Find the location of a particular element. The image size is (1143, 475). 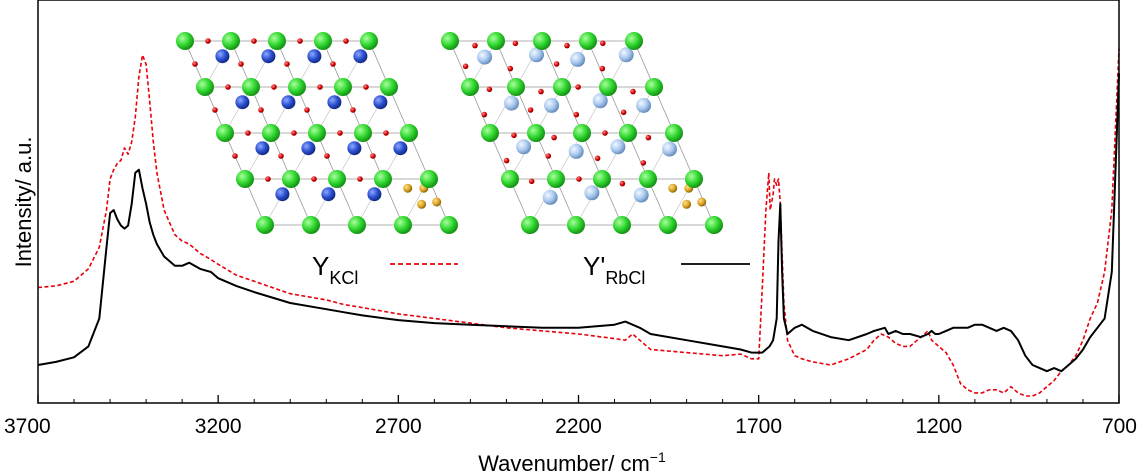

crystal-structure-kcl is located at coordinates (317, 133).